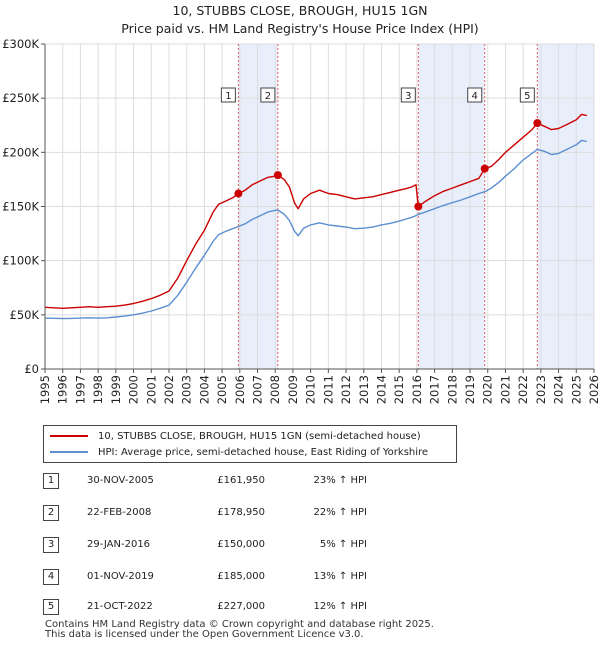 The image size is (600, 650). What do you see at coordinates (69, 436) in the screenshot?
I see `legend-swatch-property` at bounding box center [69, 436].